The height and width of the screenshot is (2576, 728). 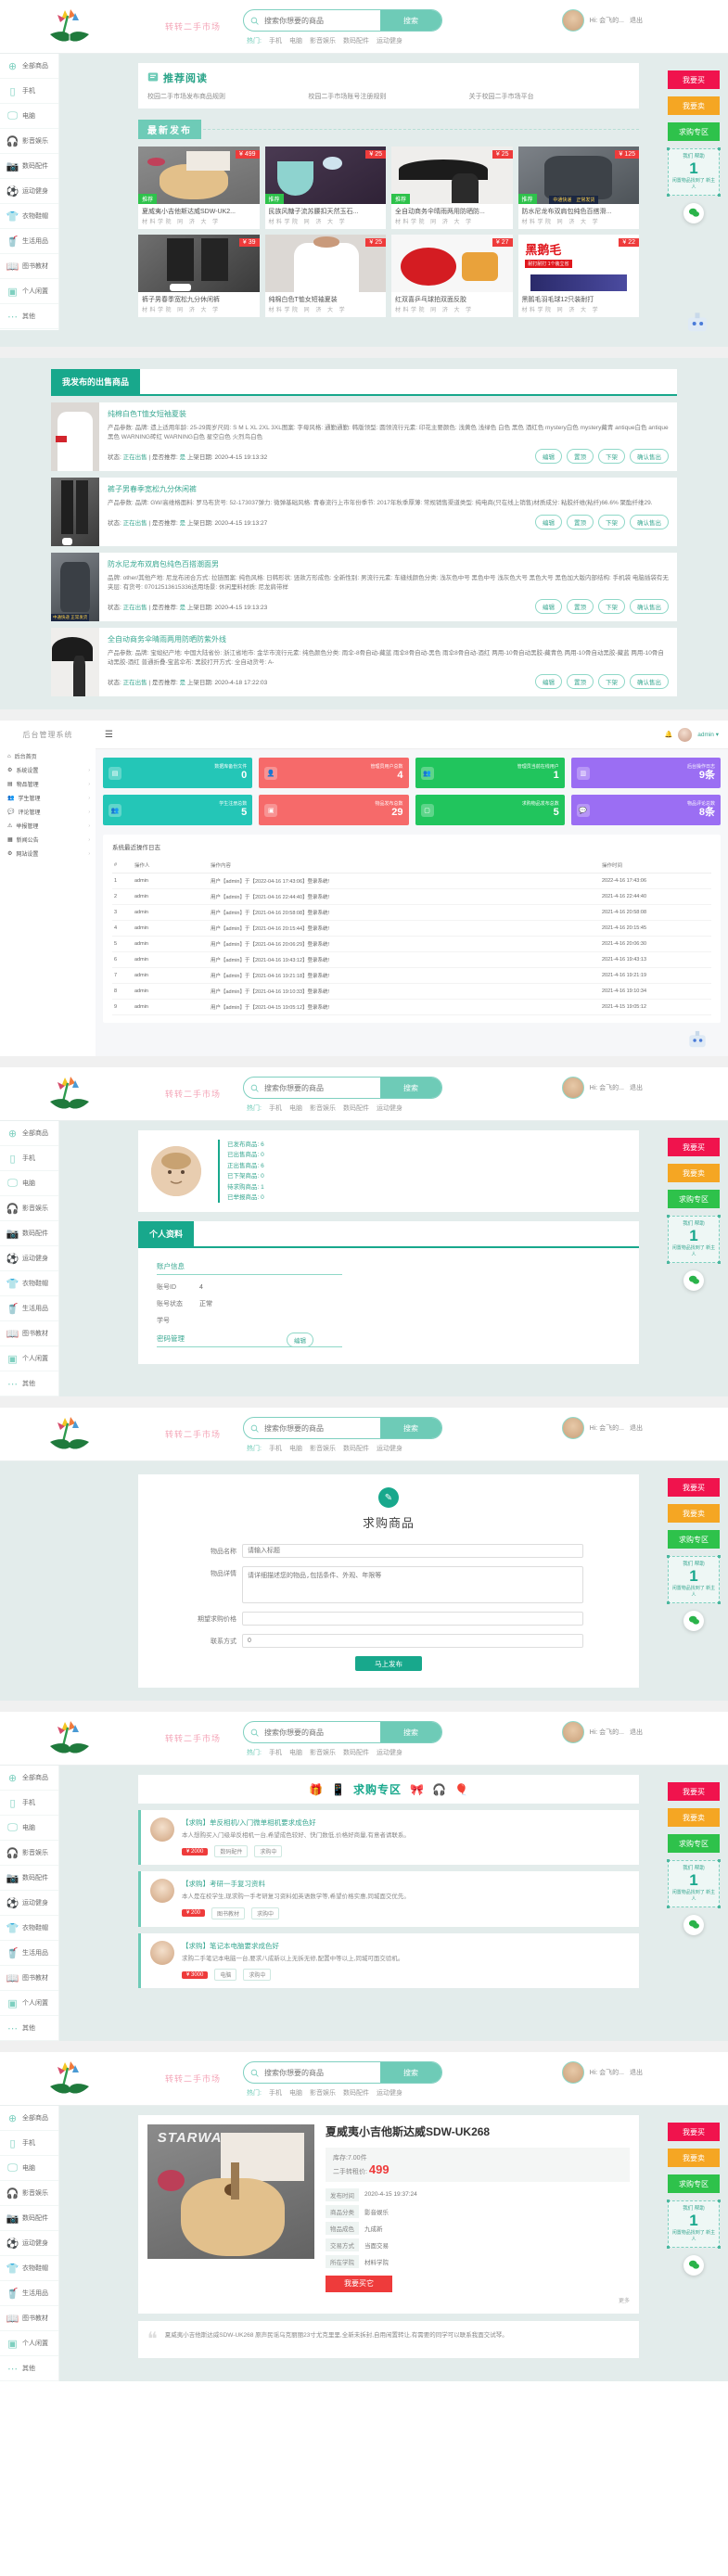 What do you see at coordinates (412, 1641) in the screenshot?
I see `contact-input` at bounding box center [412, 1641].